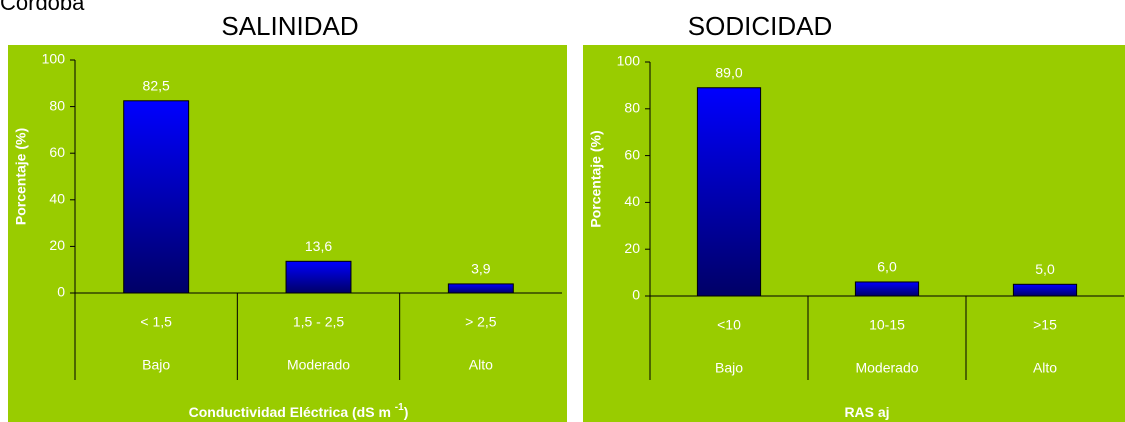 Image resolution: width=1125 pixels, height=422 pixels. What do you see at coordinates (399, 407) in the screenshot?
I see `x-axis-label-superscript: -1` at bounding box center [399, 407].